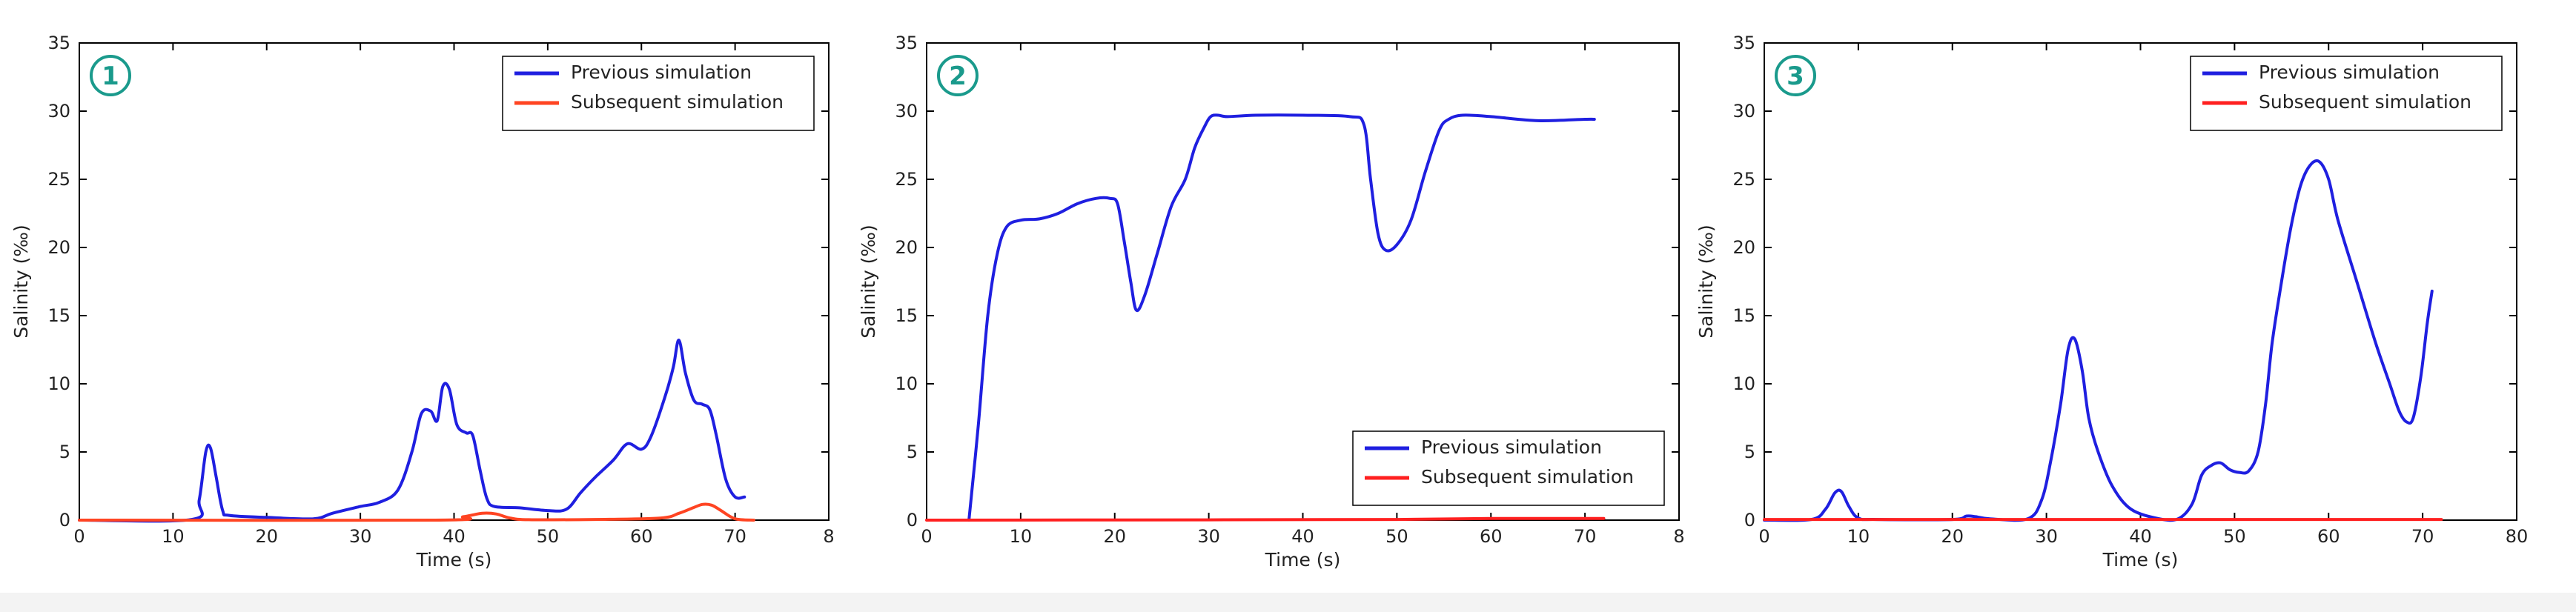 Image resolution: width=2576 pixels, height=612 pixels. I want to click on panel-badge: 1, so click(110, 76).